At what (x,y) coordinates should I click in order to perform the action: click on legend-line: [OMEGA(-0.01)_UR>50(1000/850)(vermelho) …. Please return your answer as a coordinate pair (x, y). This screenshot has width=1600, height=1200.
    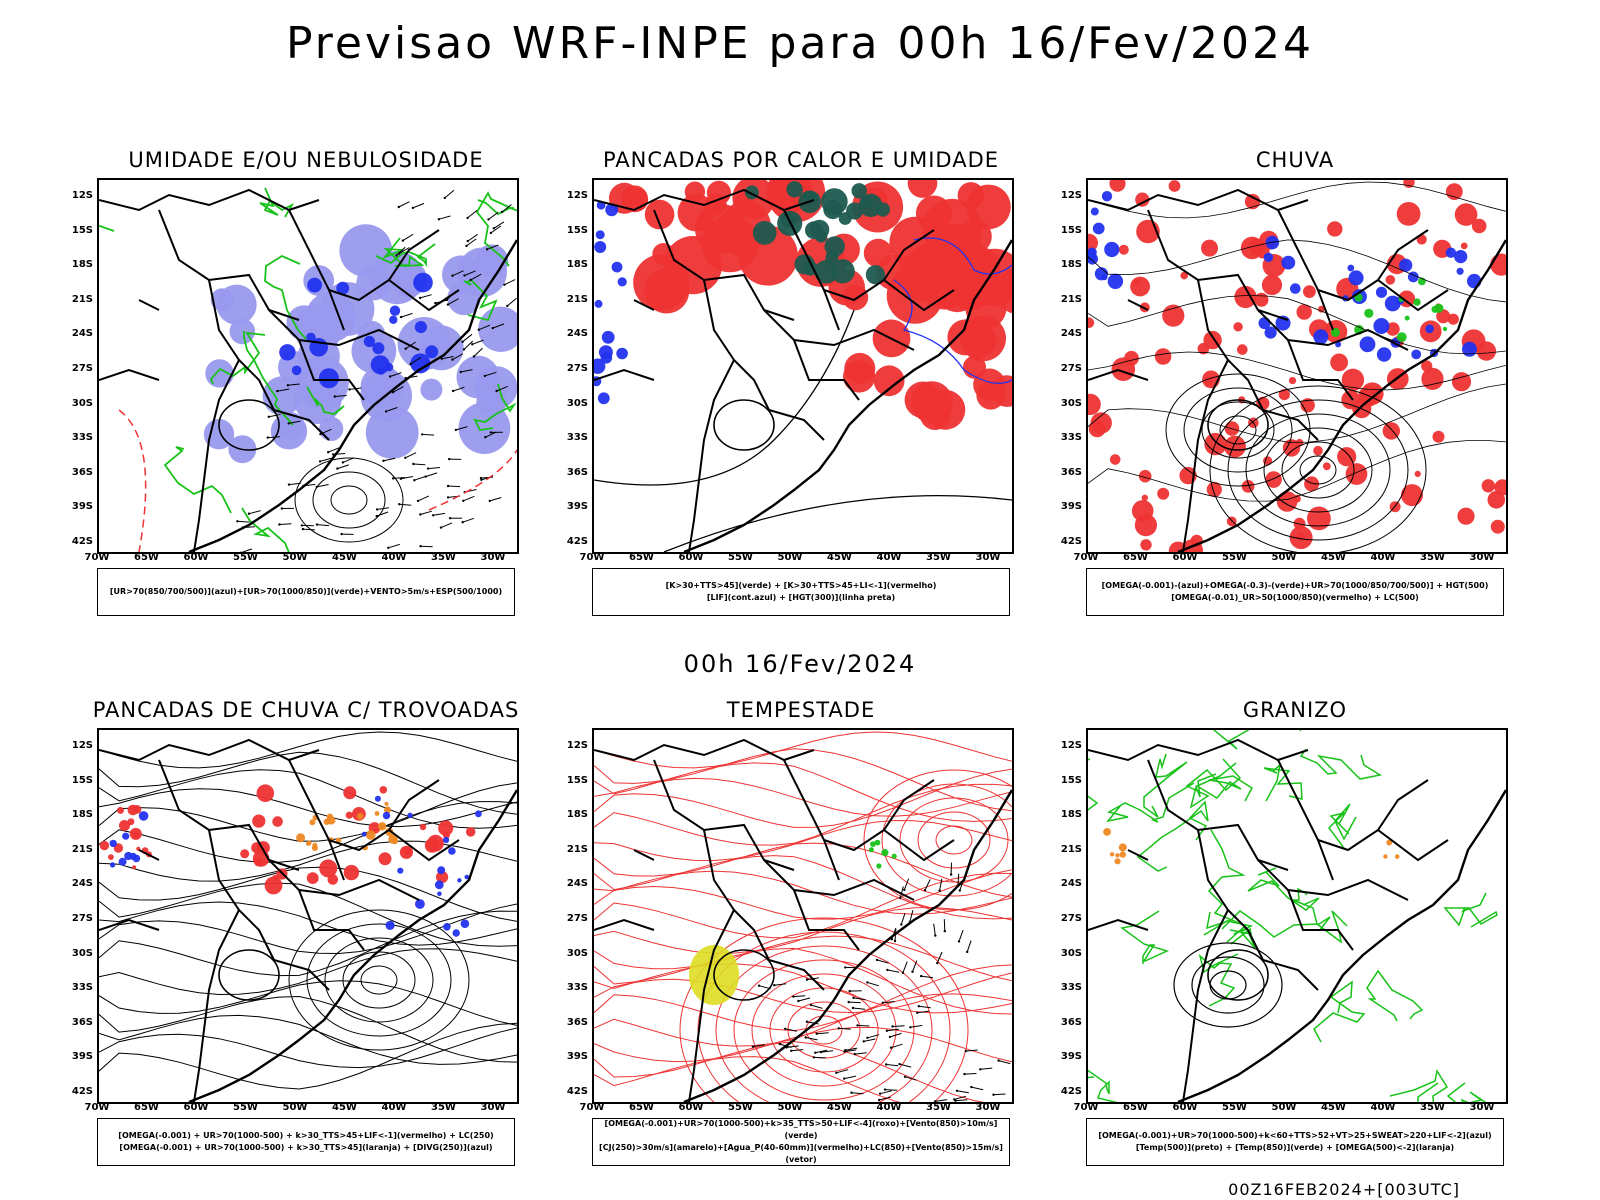
    Looking at the image, I should click on (1295, 597).